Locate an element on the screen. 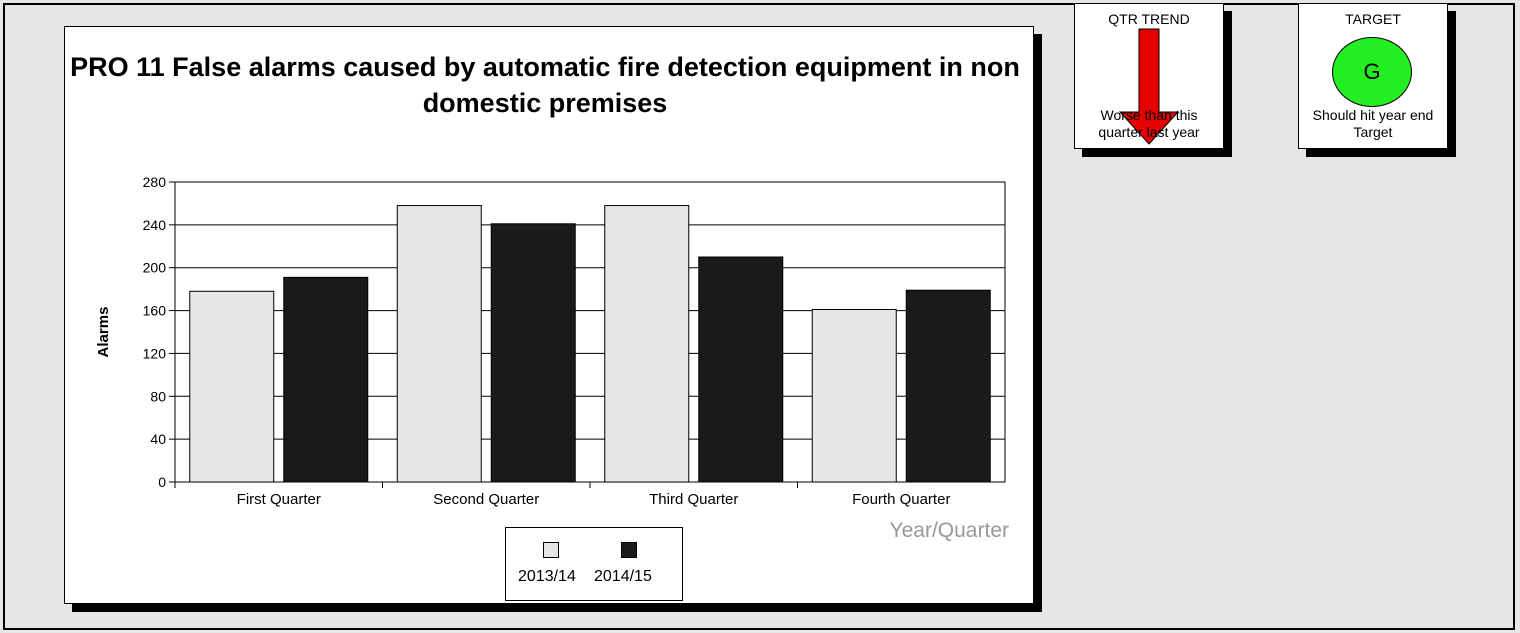 This screenshot has height=633, width=1520. y-tick-label: 240 is located at coordinates (155, 225).